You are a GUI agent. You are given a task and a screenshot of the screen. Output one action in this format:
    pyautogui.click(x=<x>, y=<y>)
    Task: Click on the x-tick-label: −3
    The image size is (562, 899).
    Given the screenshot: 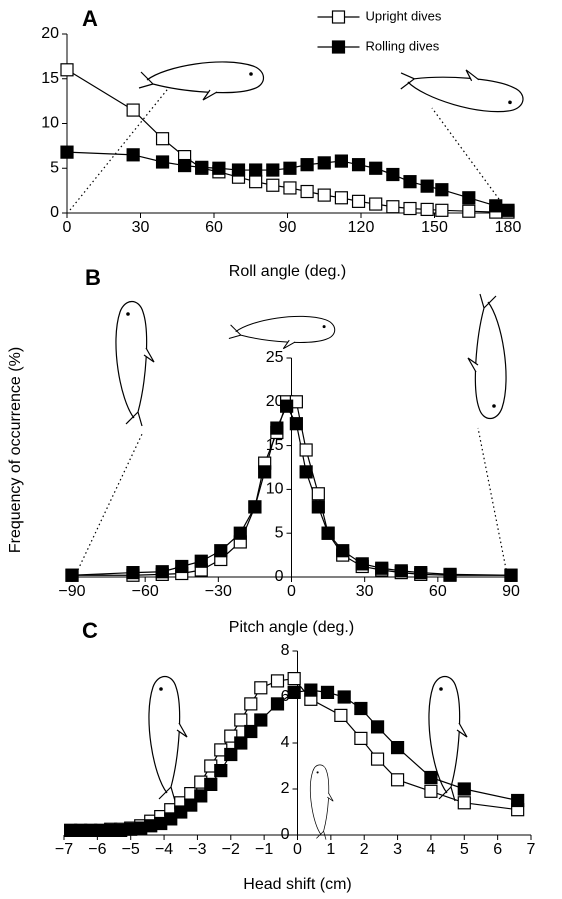 What is the action you would take?
    pyautogui.click(x=197, y=849)
    